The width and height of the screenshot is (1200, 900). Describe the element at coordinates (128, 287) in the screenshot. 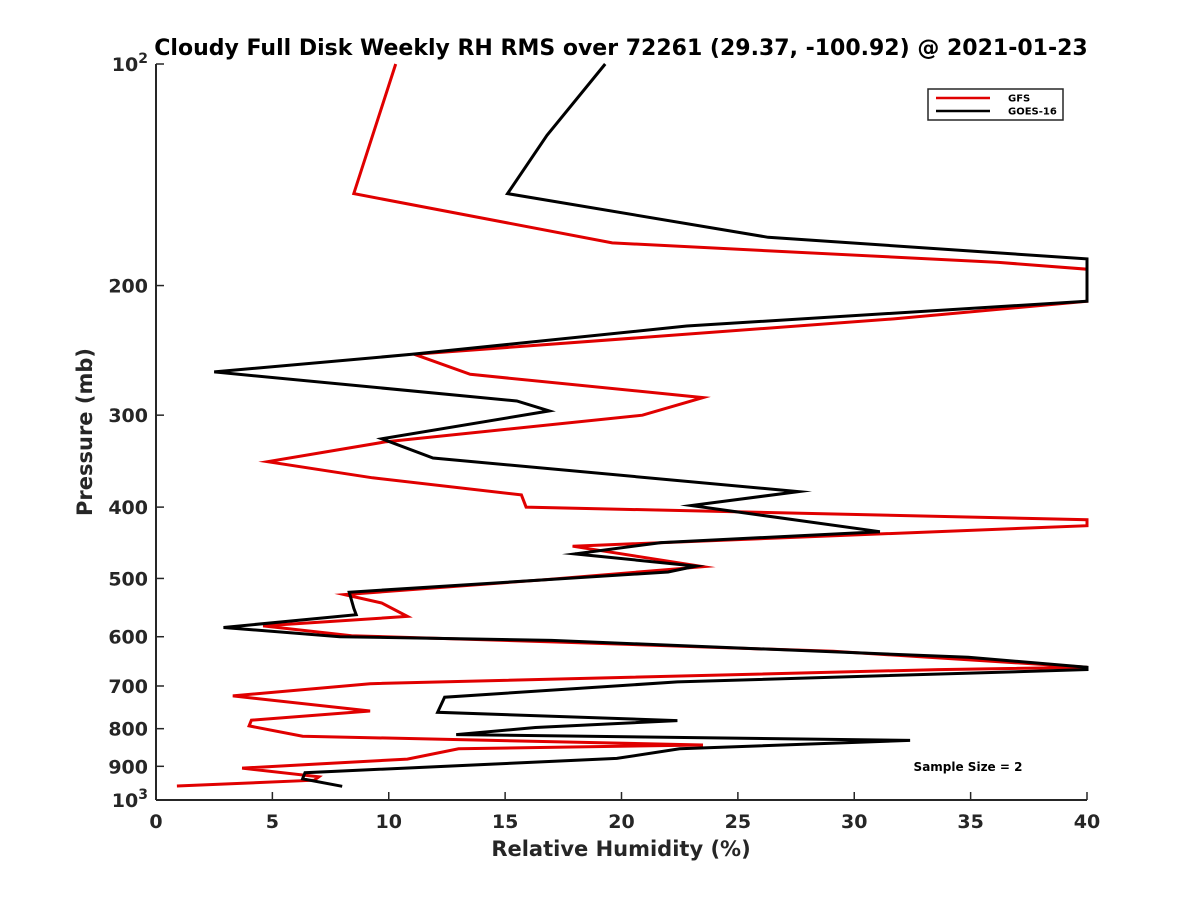

I see `y-tick-label: 200` at that location.